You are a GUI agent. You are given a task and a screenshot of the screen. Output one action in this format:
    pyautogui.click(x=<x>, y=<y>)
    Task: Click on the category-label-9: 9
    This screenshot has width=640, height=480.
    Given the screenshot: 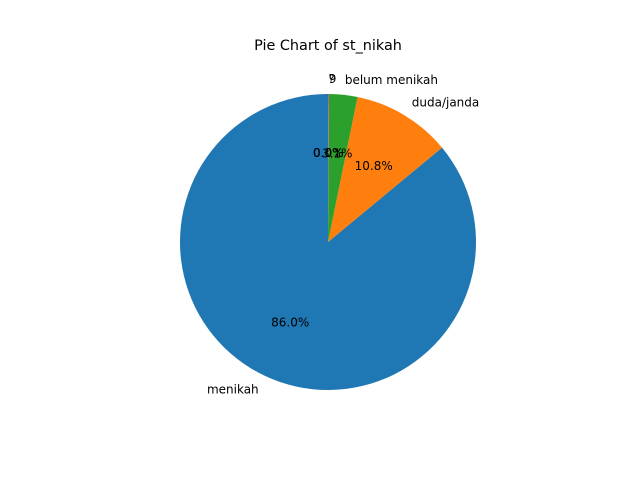 What is the action you would take?
    pyautogui.click(x=333, y=79)
    